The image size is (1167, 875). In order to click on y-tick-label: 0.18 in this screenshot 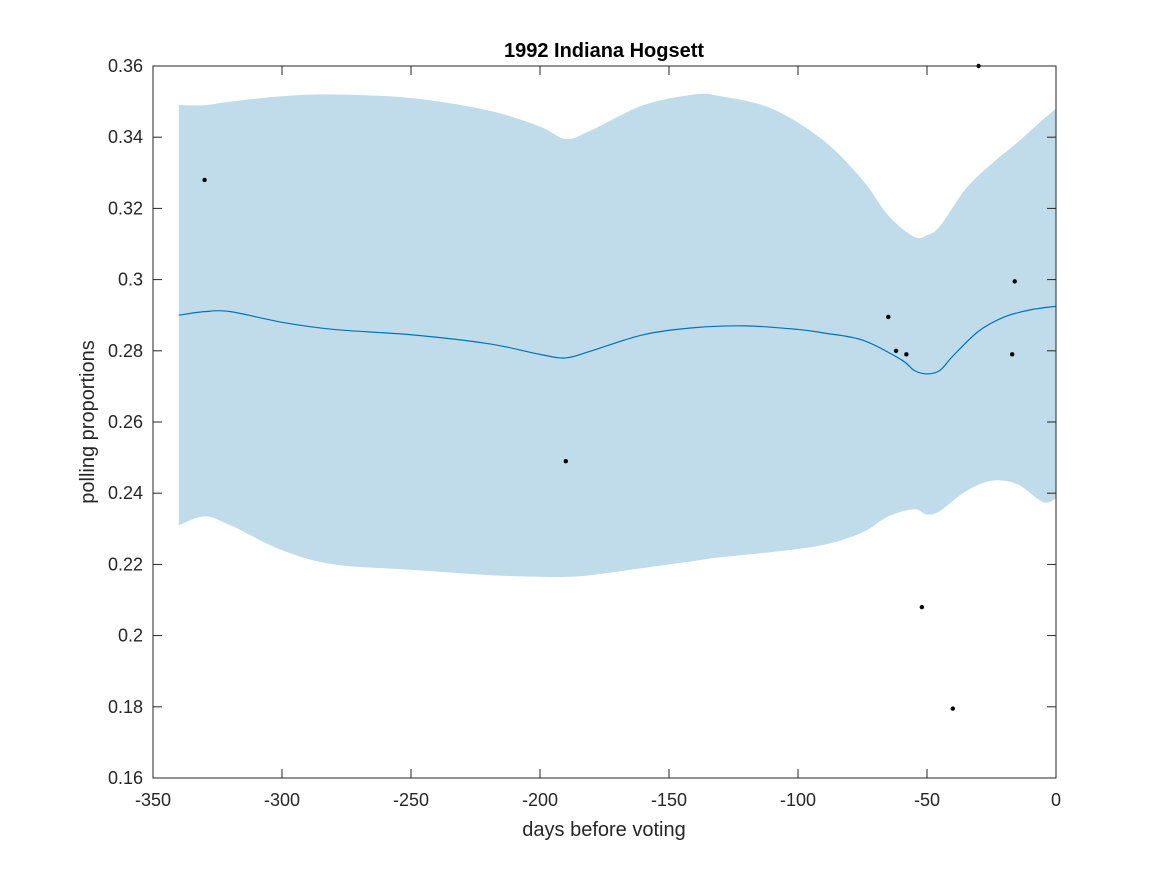, I will do `click(125, 707)`.